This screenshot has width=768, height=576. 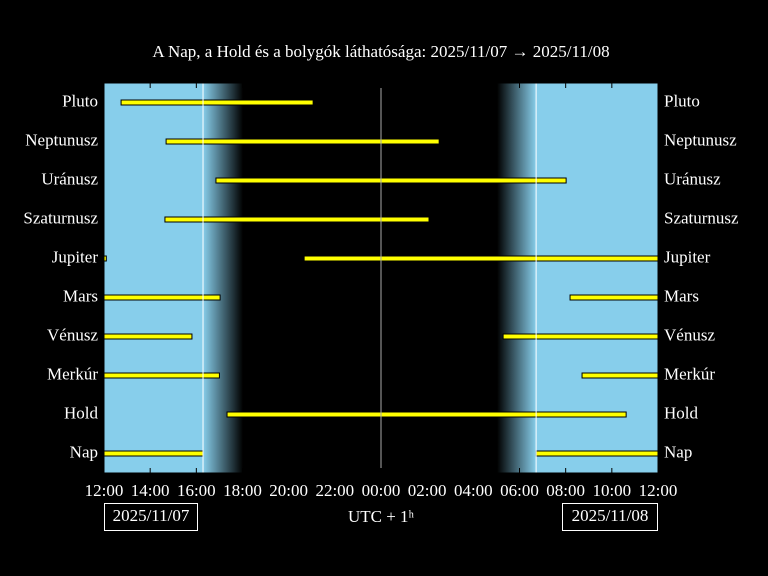 I want to click on x-tick-label: 10:00, so click(x=611, y=490).